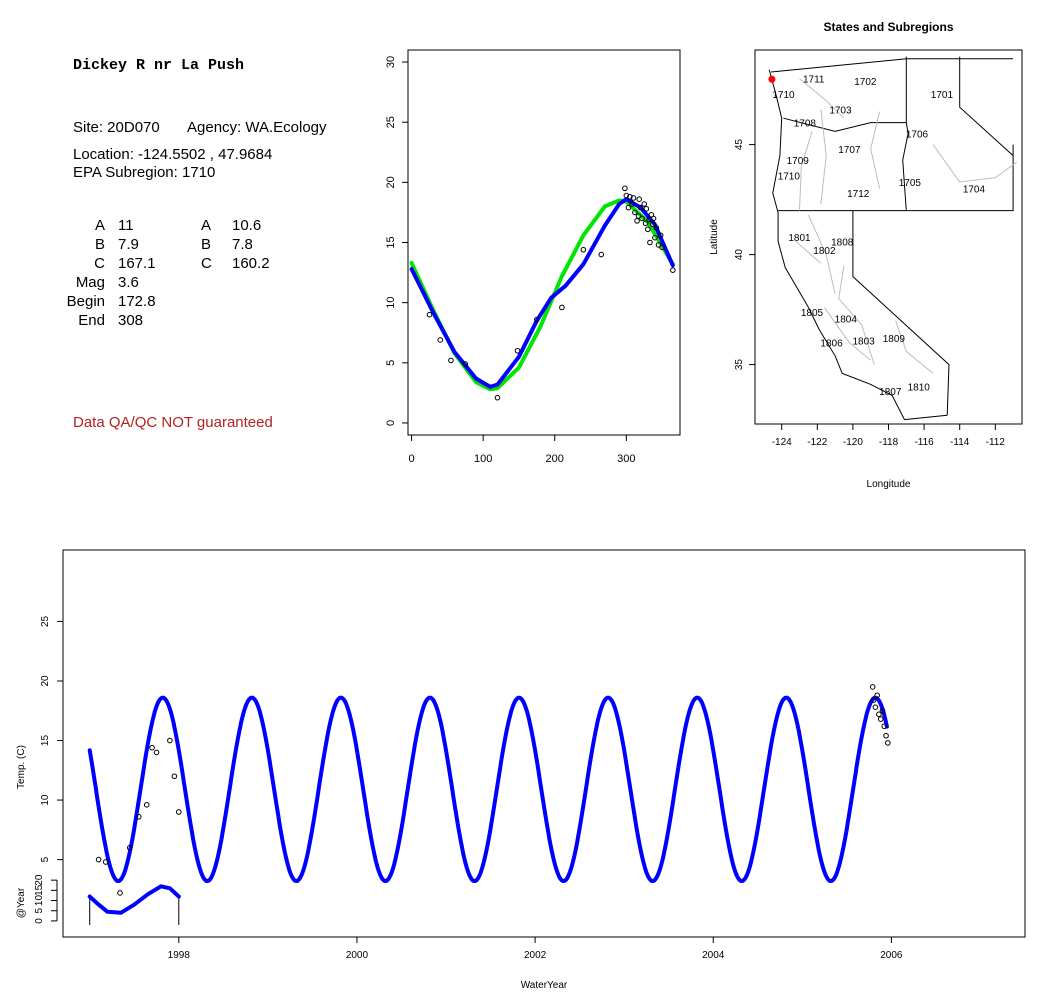 The image size is (1038, 1001). I want to click on location: Location: -124.5502 , 47.9684, so click(173, 154).